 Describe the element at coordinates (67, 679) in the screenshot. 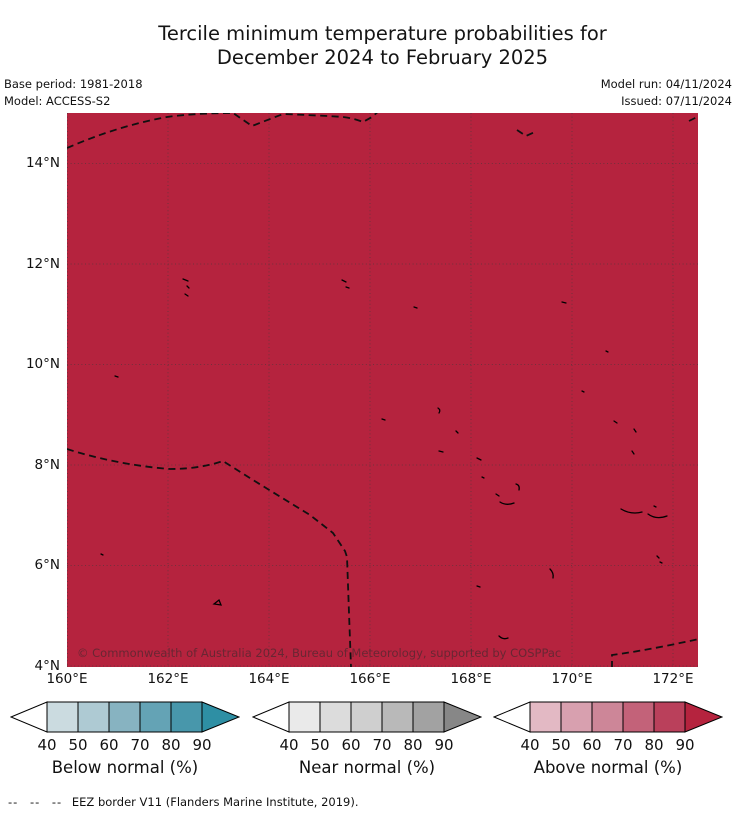

I see `lon-tick-160e: 160°E` at that location.